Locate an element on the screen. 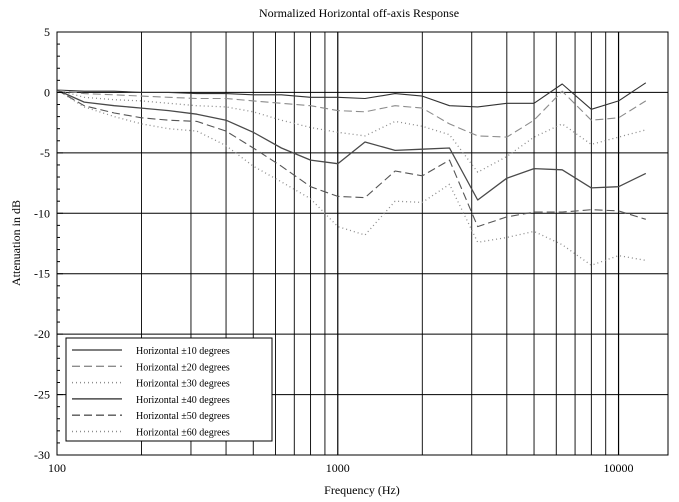  y-axis-label: Attenuation in dB is located at coordinates (16, 243).